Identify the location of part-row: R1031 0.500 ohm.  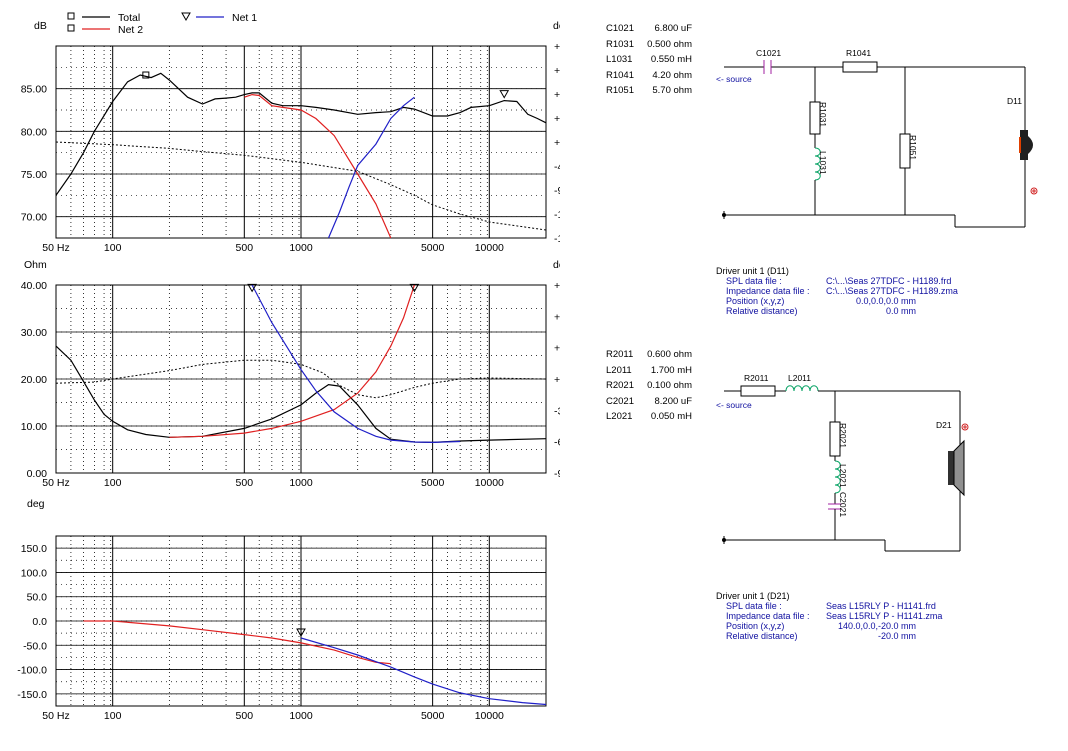
(649, 45).